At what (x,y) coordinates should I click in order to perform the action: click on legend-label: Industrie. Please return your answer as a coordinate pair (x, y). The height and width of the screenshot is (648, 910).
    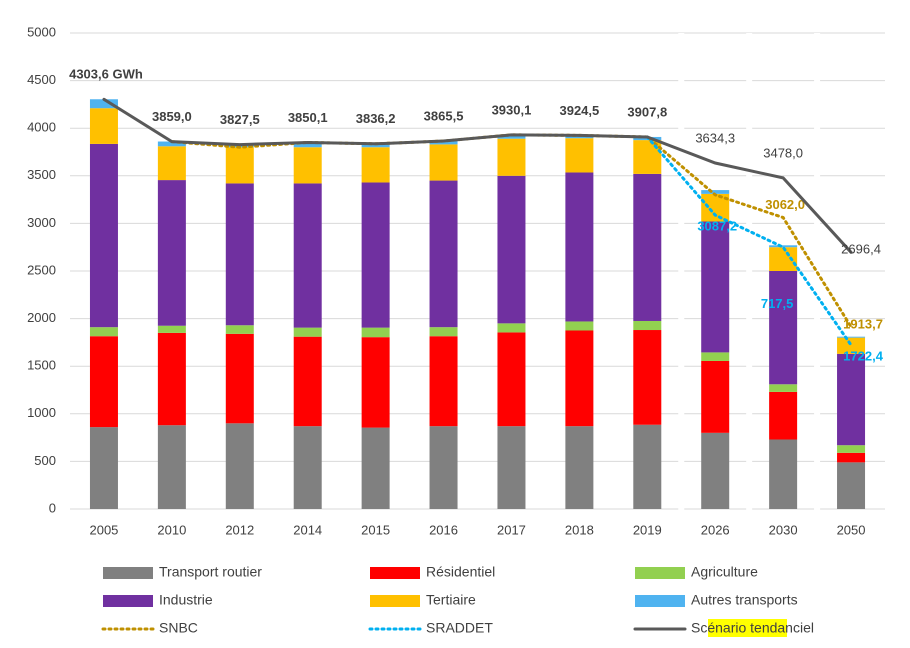
    Looking at the image, I should click on (186, 600).